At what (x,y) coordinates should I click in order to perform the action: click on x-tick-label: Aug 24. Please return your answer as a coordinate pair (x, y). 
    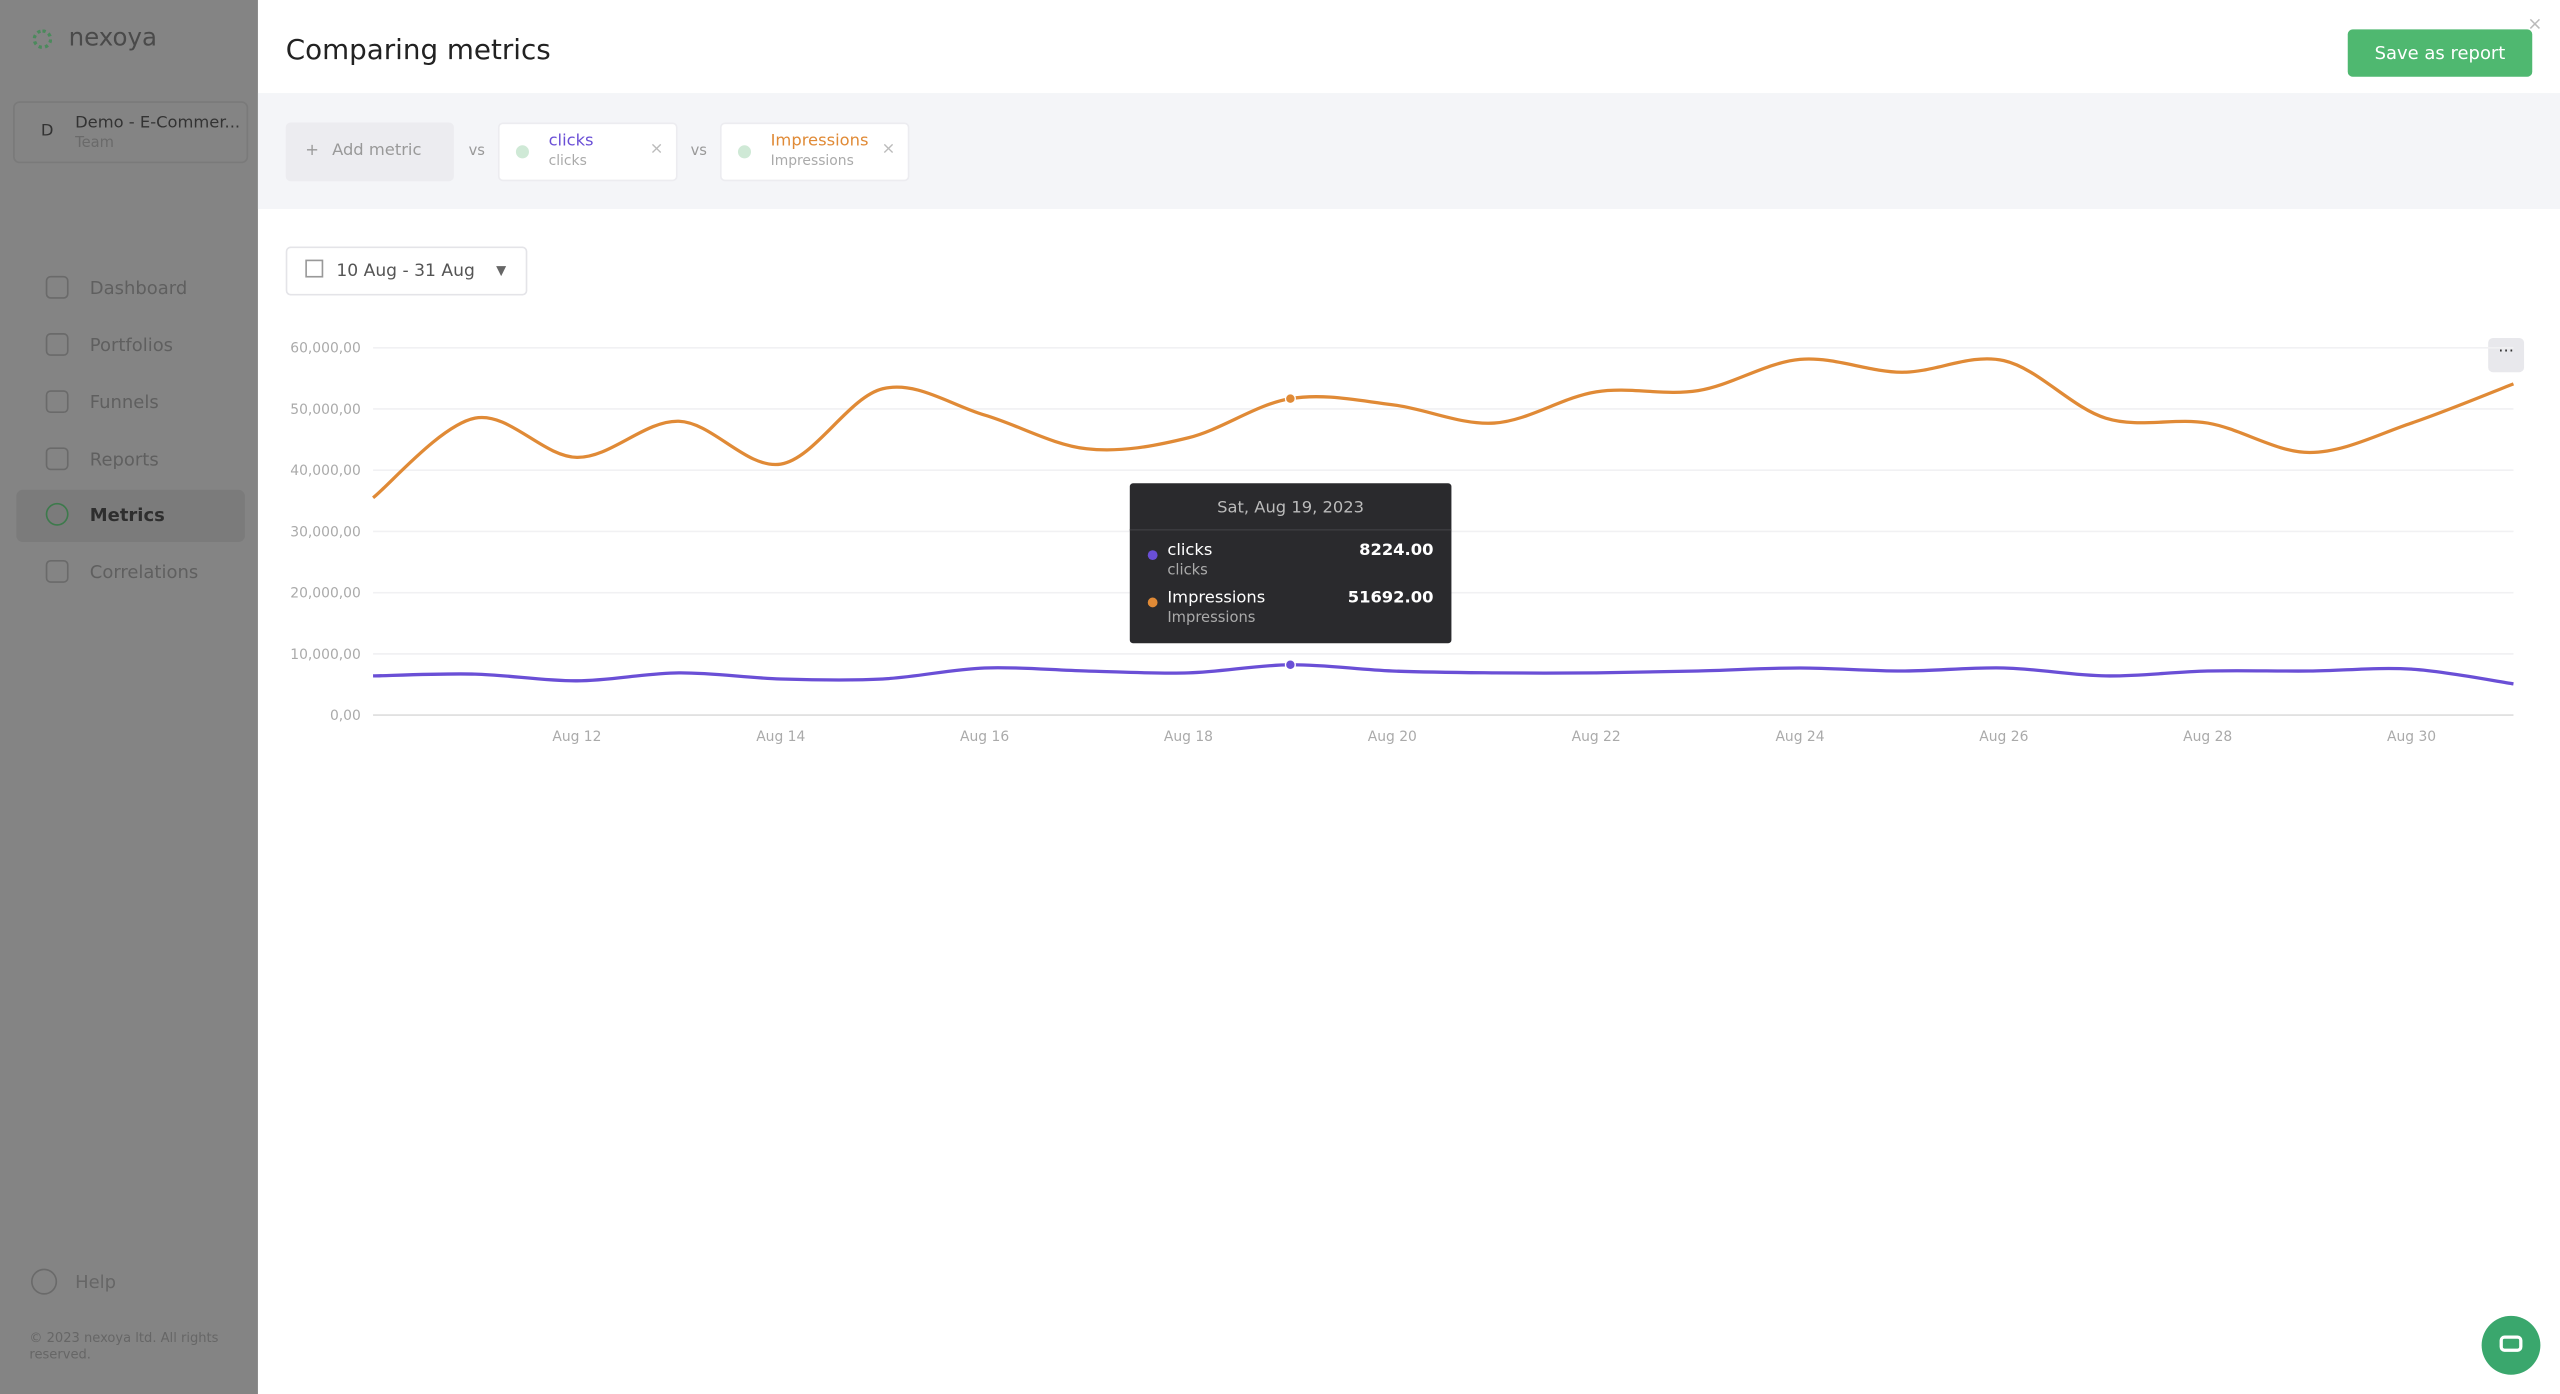
    Looking at the image, I should click on (1799, 737).